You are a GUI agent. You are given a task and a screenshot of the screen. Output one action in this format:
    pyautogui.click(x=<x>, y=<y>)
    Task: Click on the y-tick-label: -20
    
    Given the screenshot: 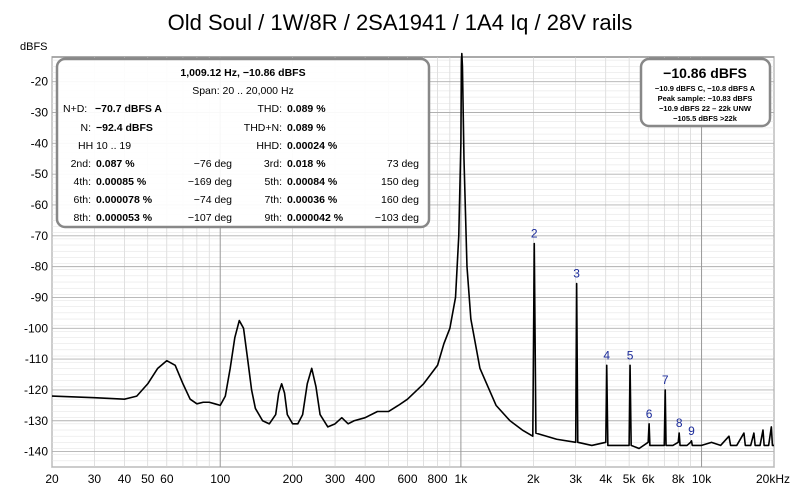 What is the action you would take?
    pyautogui.click(x=40, y=82)
    